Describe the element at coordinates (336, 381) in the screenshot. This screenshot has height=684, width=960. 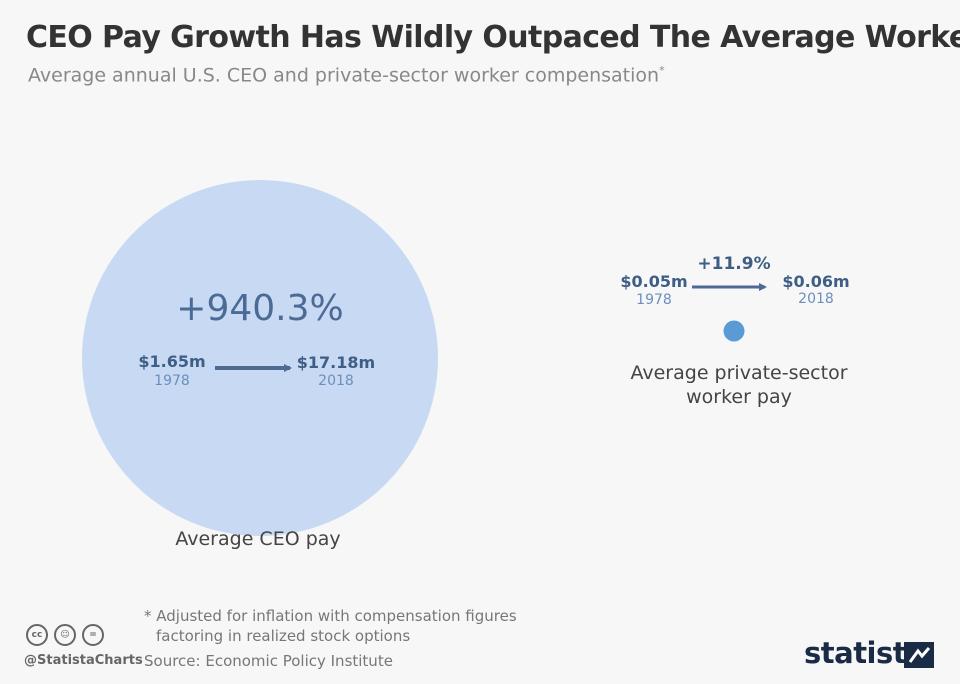
I see `ceo-end-year: 2018` at that location.